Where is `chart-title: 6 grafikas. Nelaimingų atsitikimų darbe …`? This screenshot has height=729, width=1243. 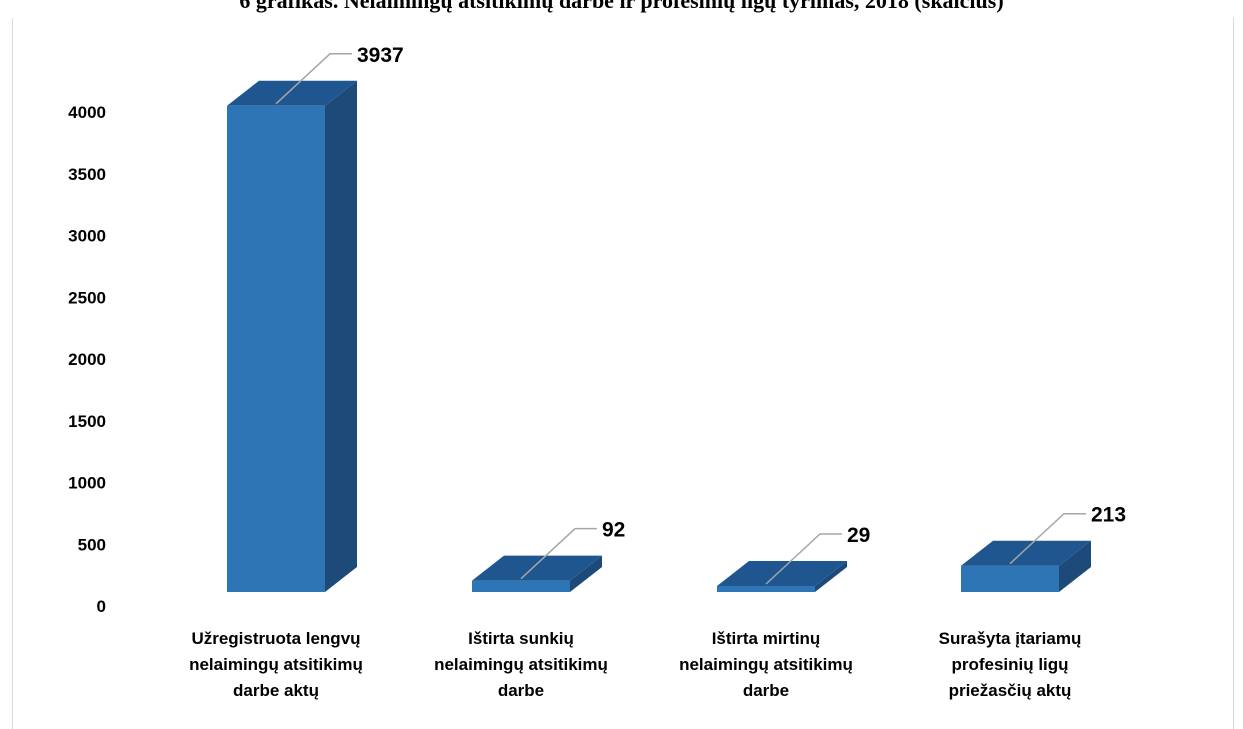
chart-title: 6 grafikas. Nelaimingų atsitikimų darbe … is located at coordinates (621, 6).